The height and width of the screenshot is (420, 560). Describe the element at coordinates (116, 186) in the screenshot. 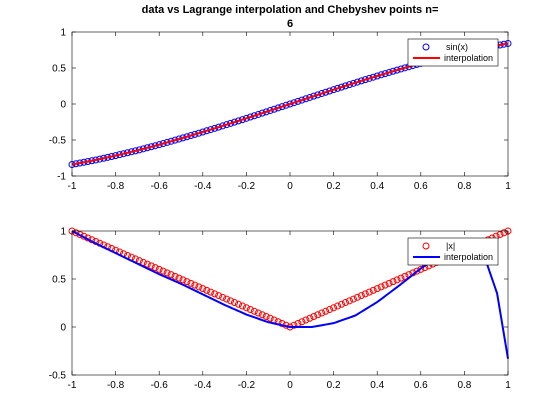

I see `x-tick-label: -0.8` at that location.